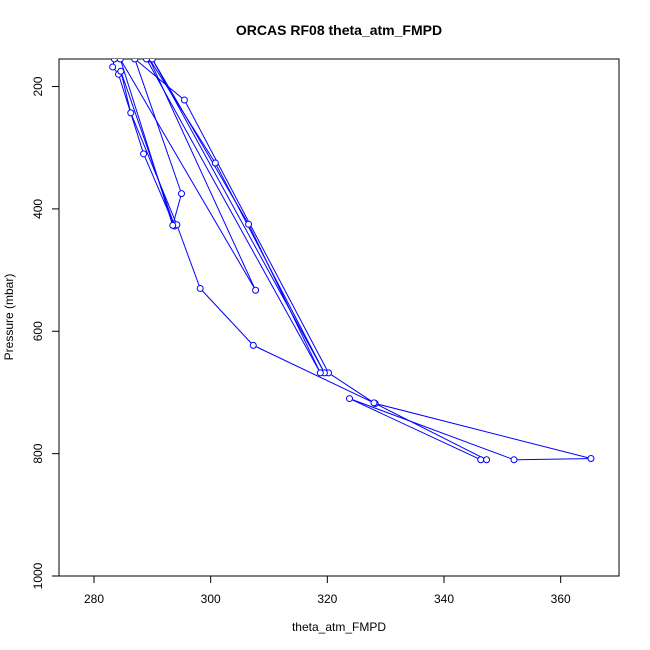 Image resolution: width=650 pixels, height=650 pixels. I want to click on y-tick-label: 400, so click(38, 209).